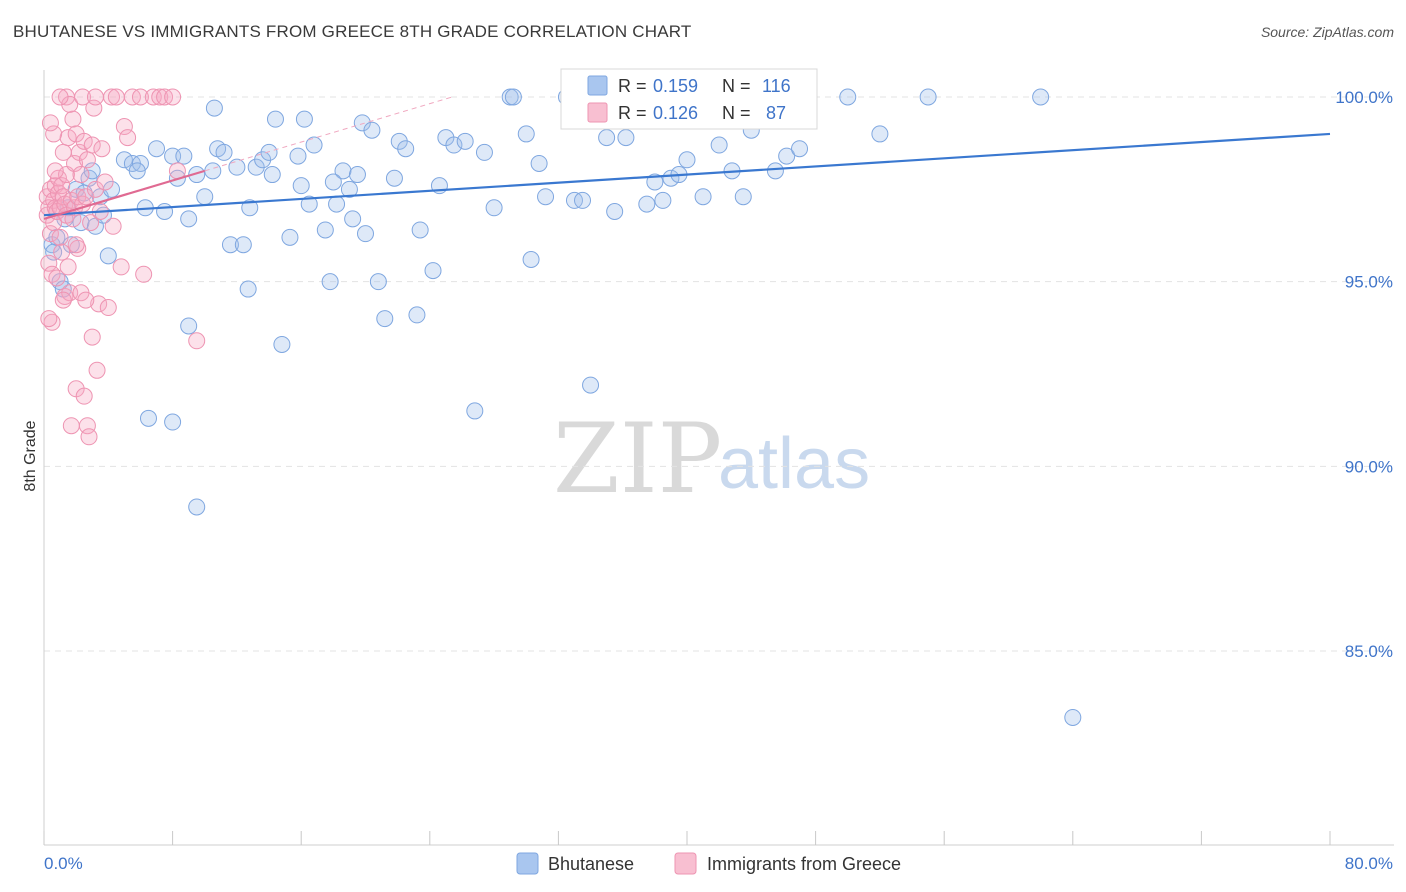 This screenshot has height=892, width=1406. Describe the element at coordinates (804, 864) in the screenshot. I see `bottom-legend-label-greece: Immigrants from Greece` at that location.